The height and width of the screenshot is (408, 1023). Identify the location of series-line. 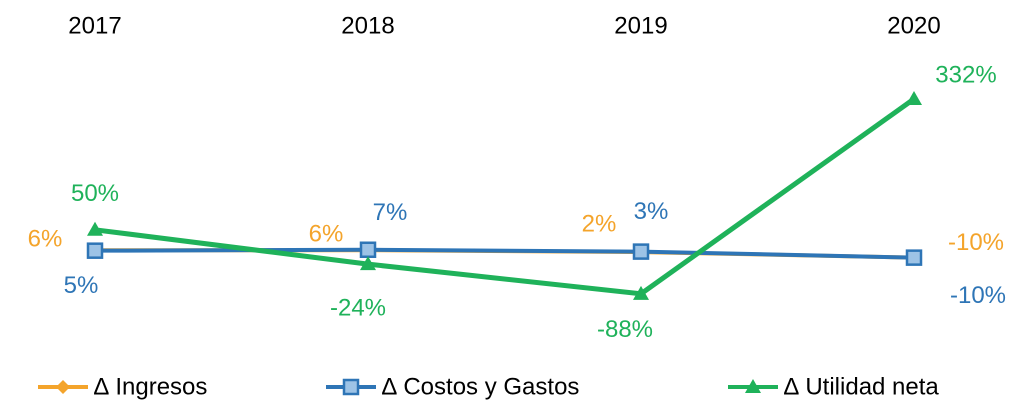
(504, 253).